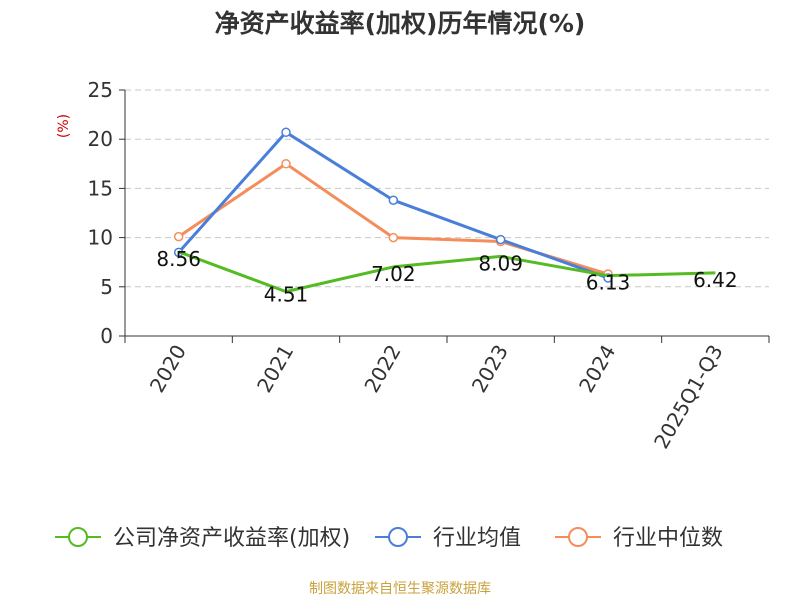  I want to click on legend-label: 公司净资产收益率(加权), so click(231, 538).